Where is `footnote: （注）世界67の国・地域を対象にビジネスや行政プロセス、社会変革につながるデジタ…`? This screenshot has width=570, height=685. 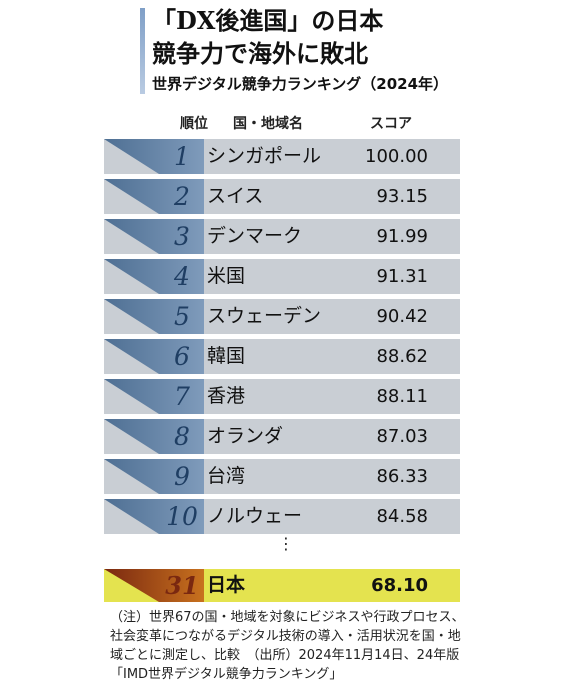
footnote: （注）世界67の国・地域を対象にビジネスや行政プロセス、社会変革につながるデジタ… is located at coordinates (287, 646).